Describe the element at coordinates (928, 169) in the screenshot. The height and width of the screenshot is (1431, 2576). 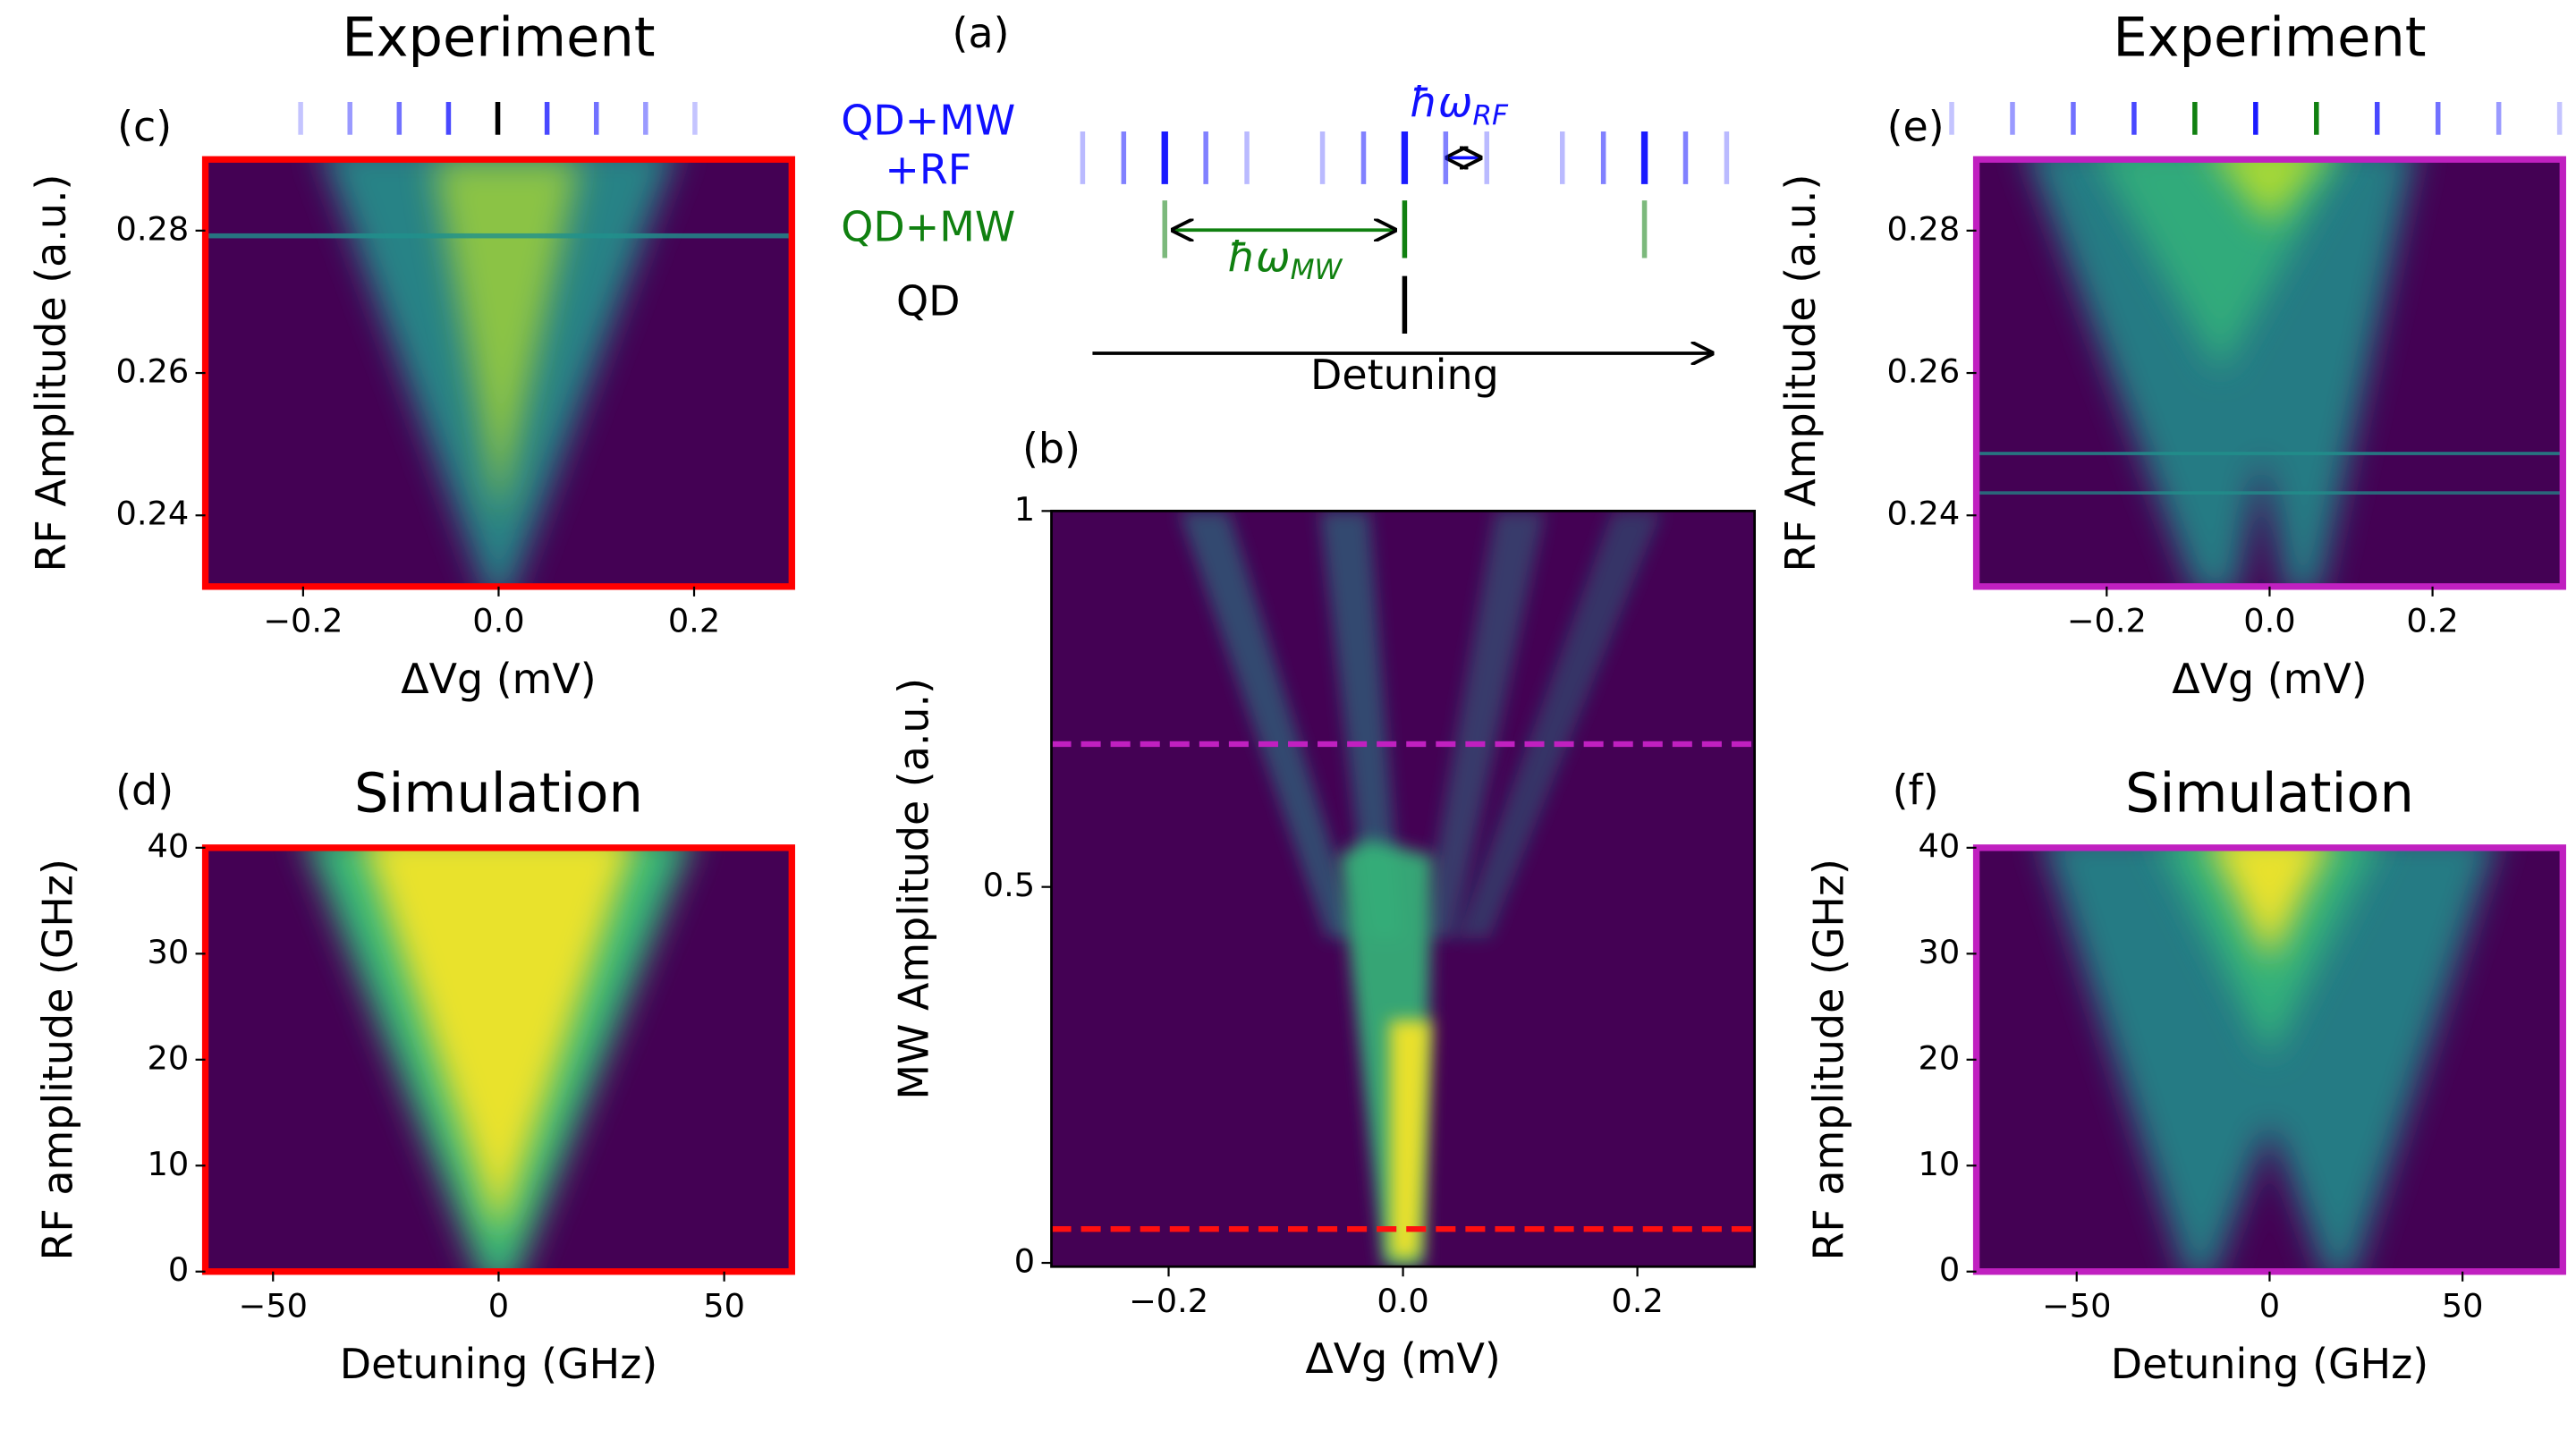
I see `row-label: +RF` at that location.